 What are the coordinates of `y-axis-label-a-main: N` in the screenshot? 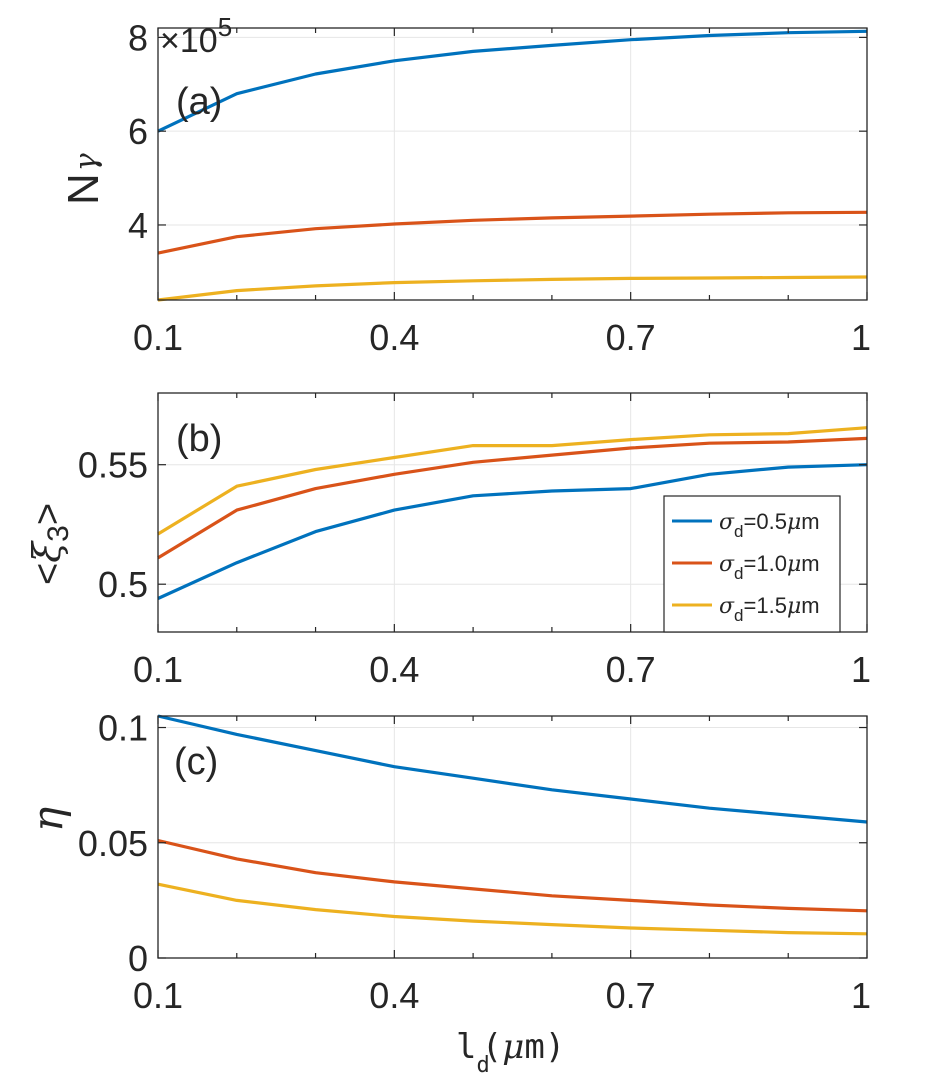 It's located at (83, 189).